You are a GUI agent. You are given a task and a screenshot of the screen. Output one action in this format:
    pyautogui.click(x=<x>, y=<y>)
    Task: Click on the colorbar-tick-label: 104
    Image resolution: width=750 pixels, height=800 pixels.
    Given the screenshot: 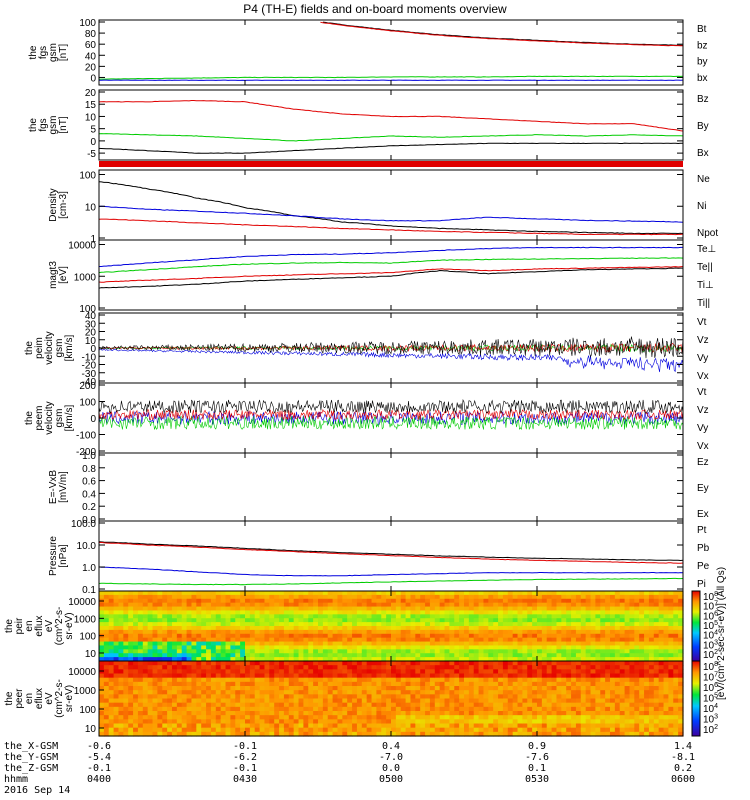 What is the action you would take?
    pyautogui.click(x=710, y=709)
    